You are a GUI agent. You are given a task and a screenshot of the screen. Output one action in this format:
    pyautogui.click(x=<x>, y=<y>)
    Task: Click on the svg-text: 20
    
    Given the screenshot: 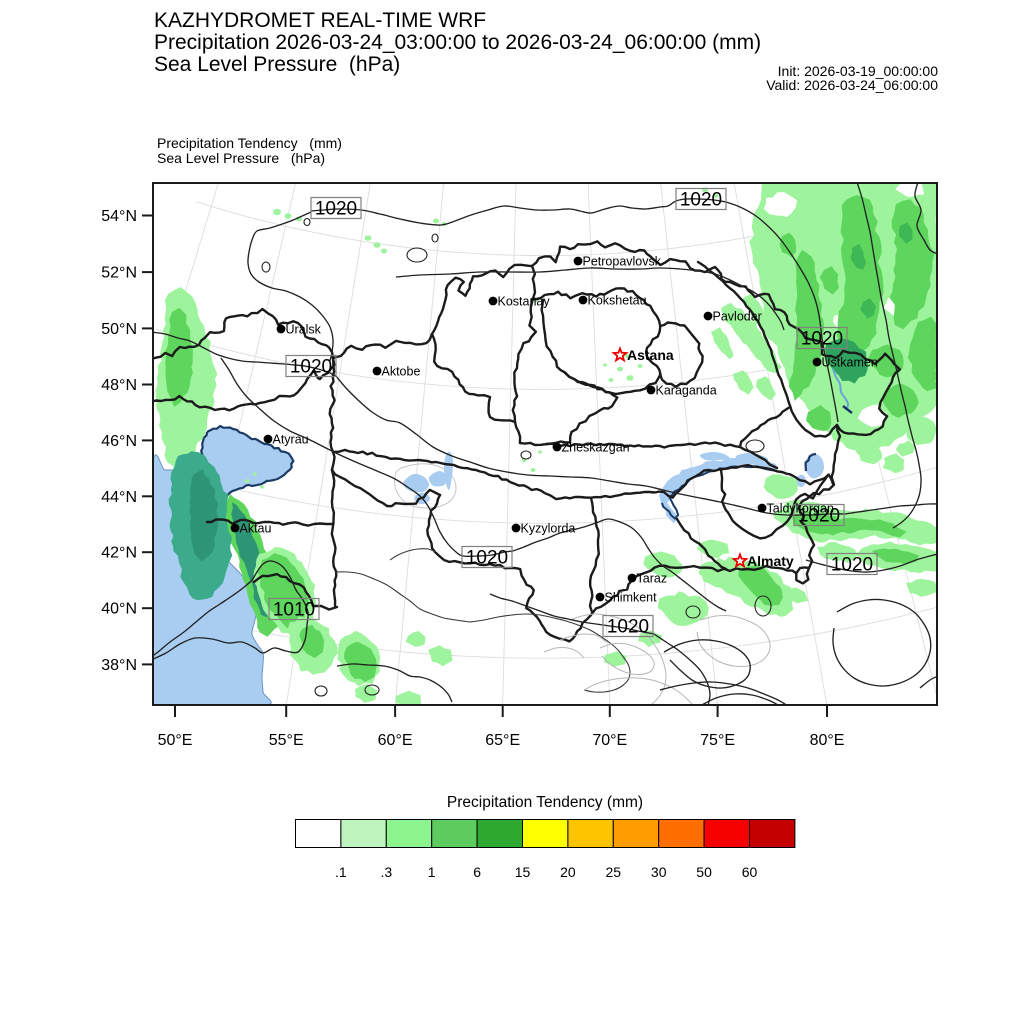 What is the action you would take?
    pyautogui.click(x=568, y=872)
    